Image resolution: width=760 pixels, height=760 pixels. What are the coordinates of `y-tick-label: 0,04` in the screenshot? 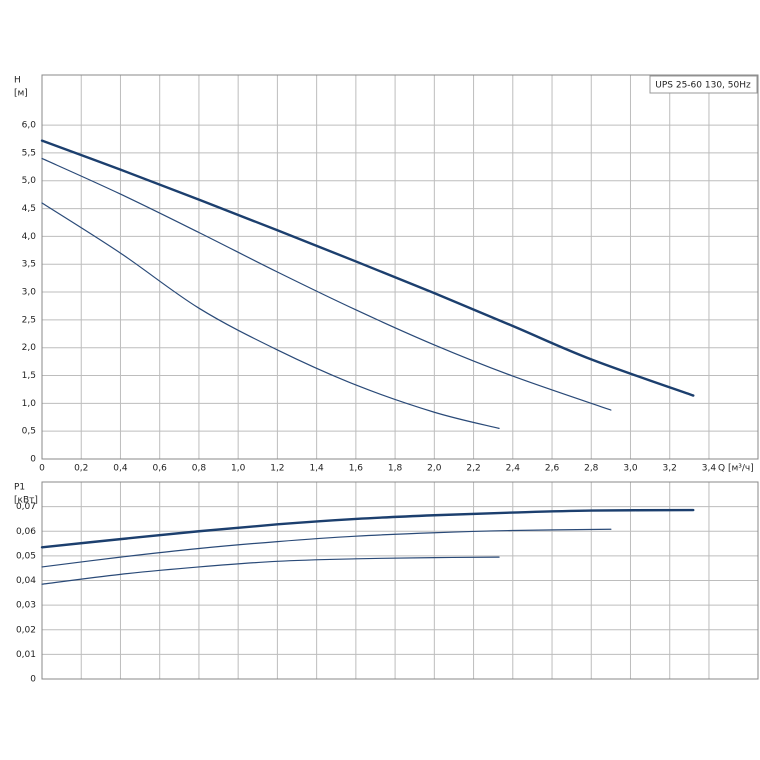 It's located at (26, 581).